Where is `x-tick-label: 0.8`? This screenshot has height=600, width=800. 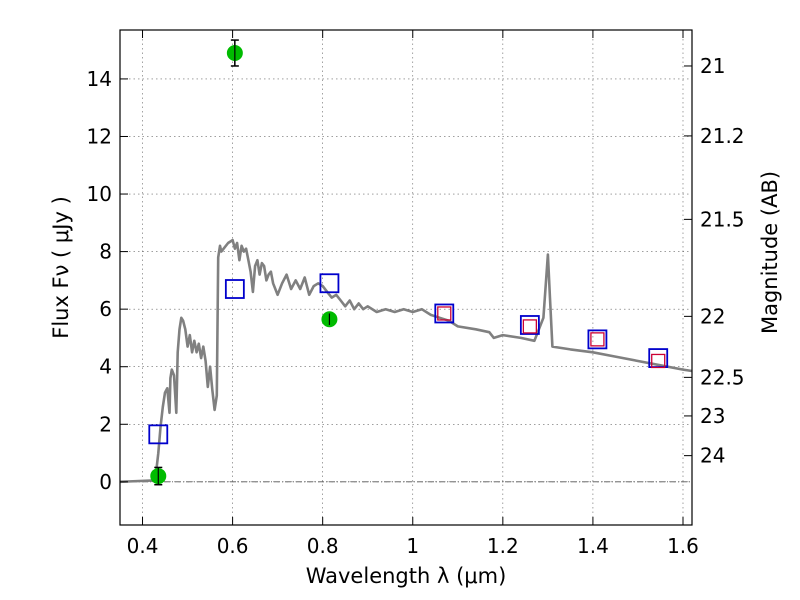
x-tick-label: 0.8 is located at coordinates (323, 546).